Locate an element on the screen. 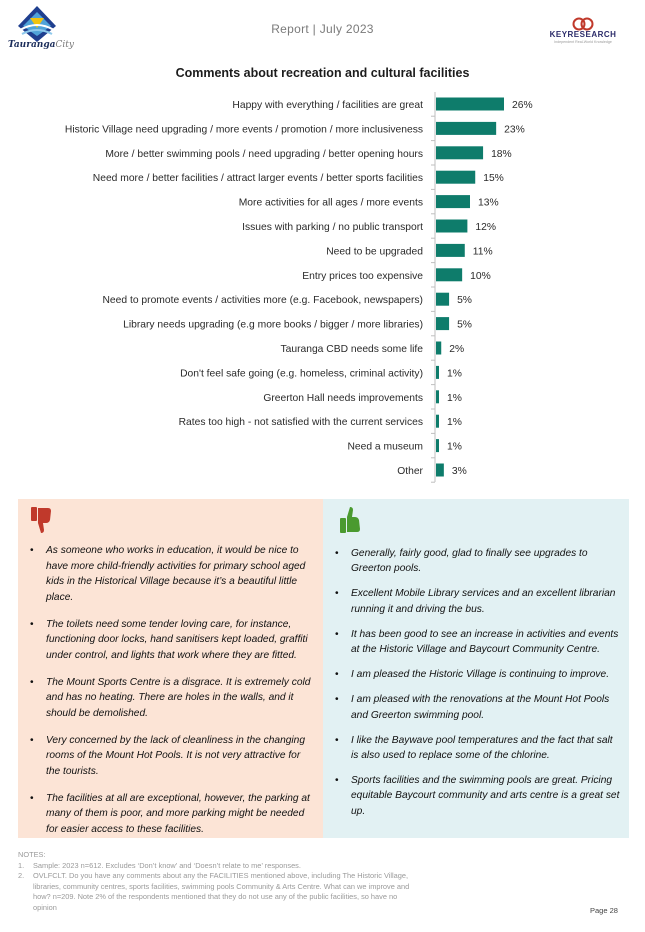  report-header-title: Report | July 2023 is located at coordinates (322, 29).